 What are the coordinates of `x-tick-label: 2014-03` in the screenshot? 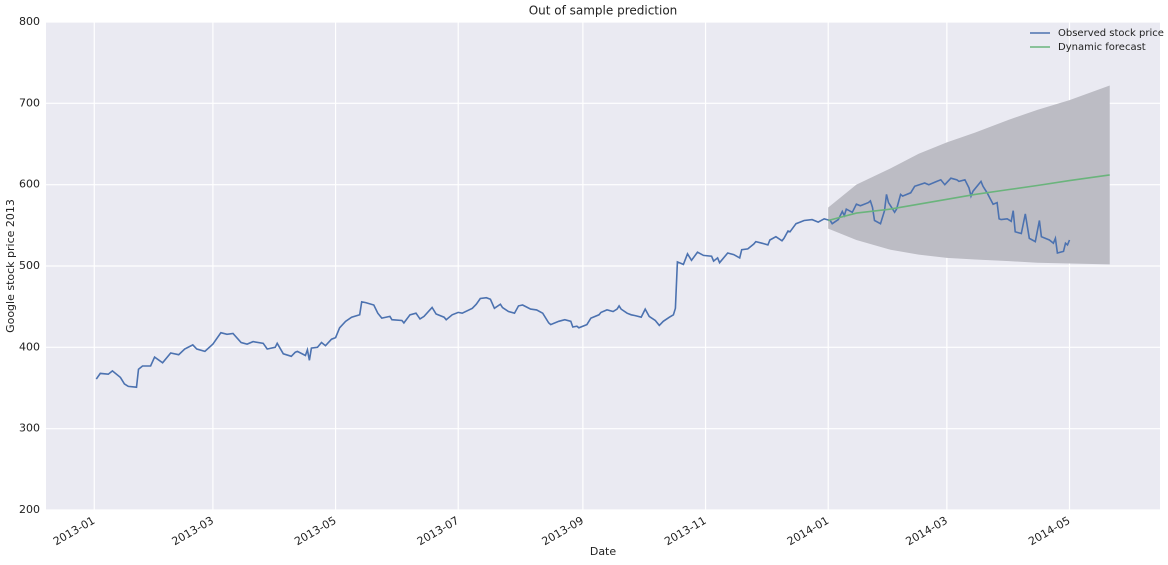 It's located at (927, 531).